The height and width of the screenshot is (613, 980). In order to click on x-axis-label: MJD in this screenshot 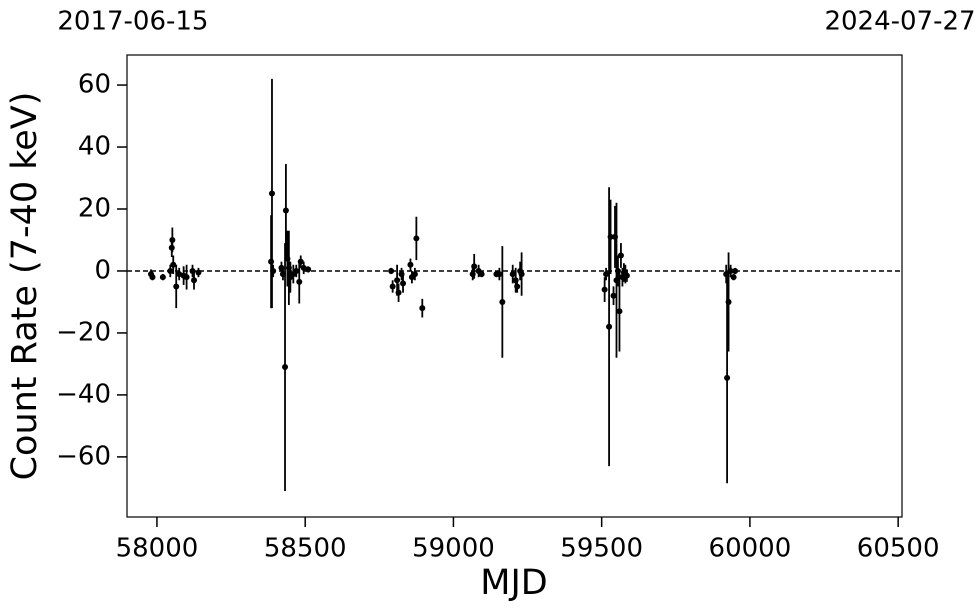, I will do `click(513, 583)`.